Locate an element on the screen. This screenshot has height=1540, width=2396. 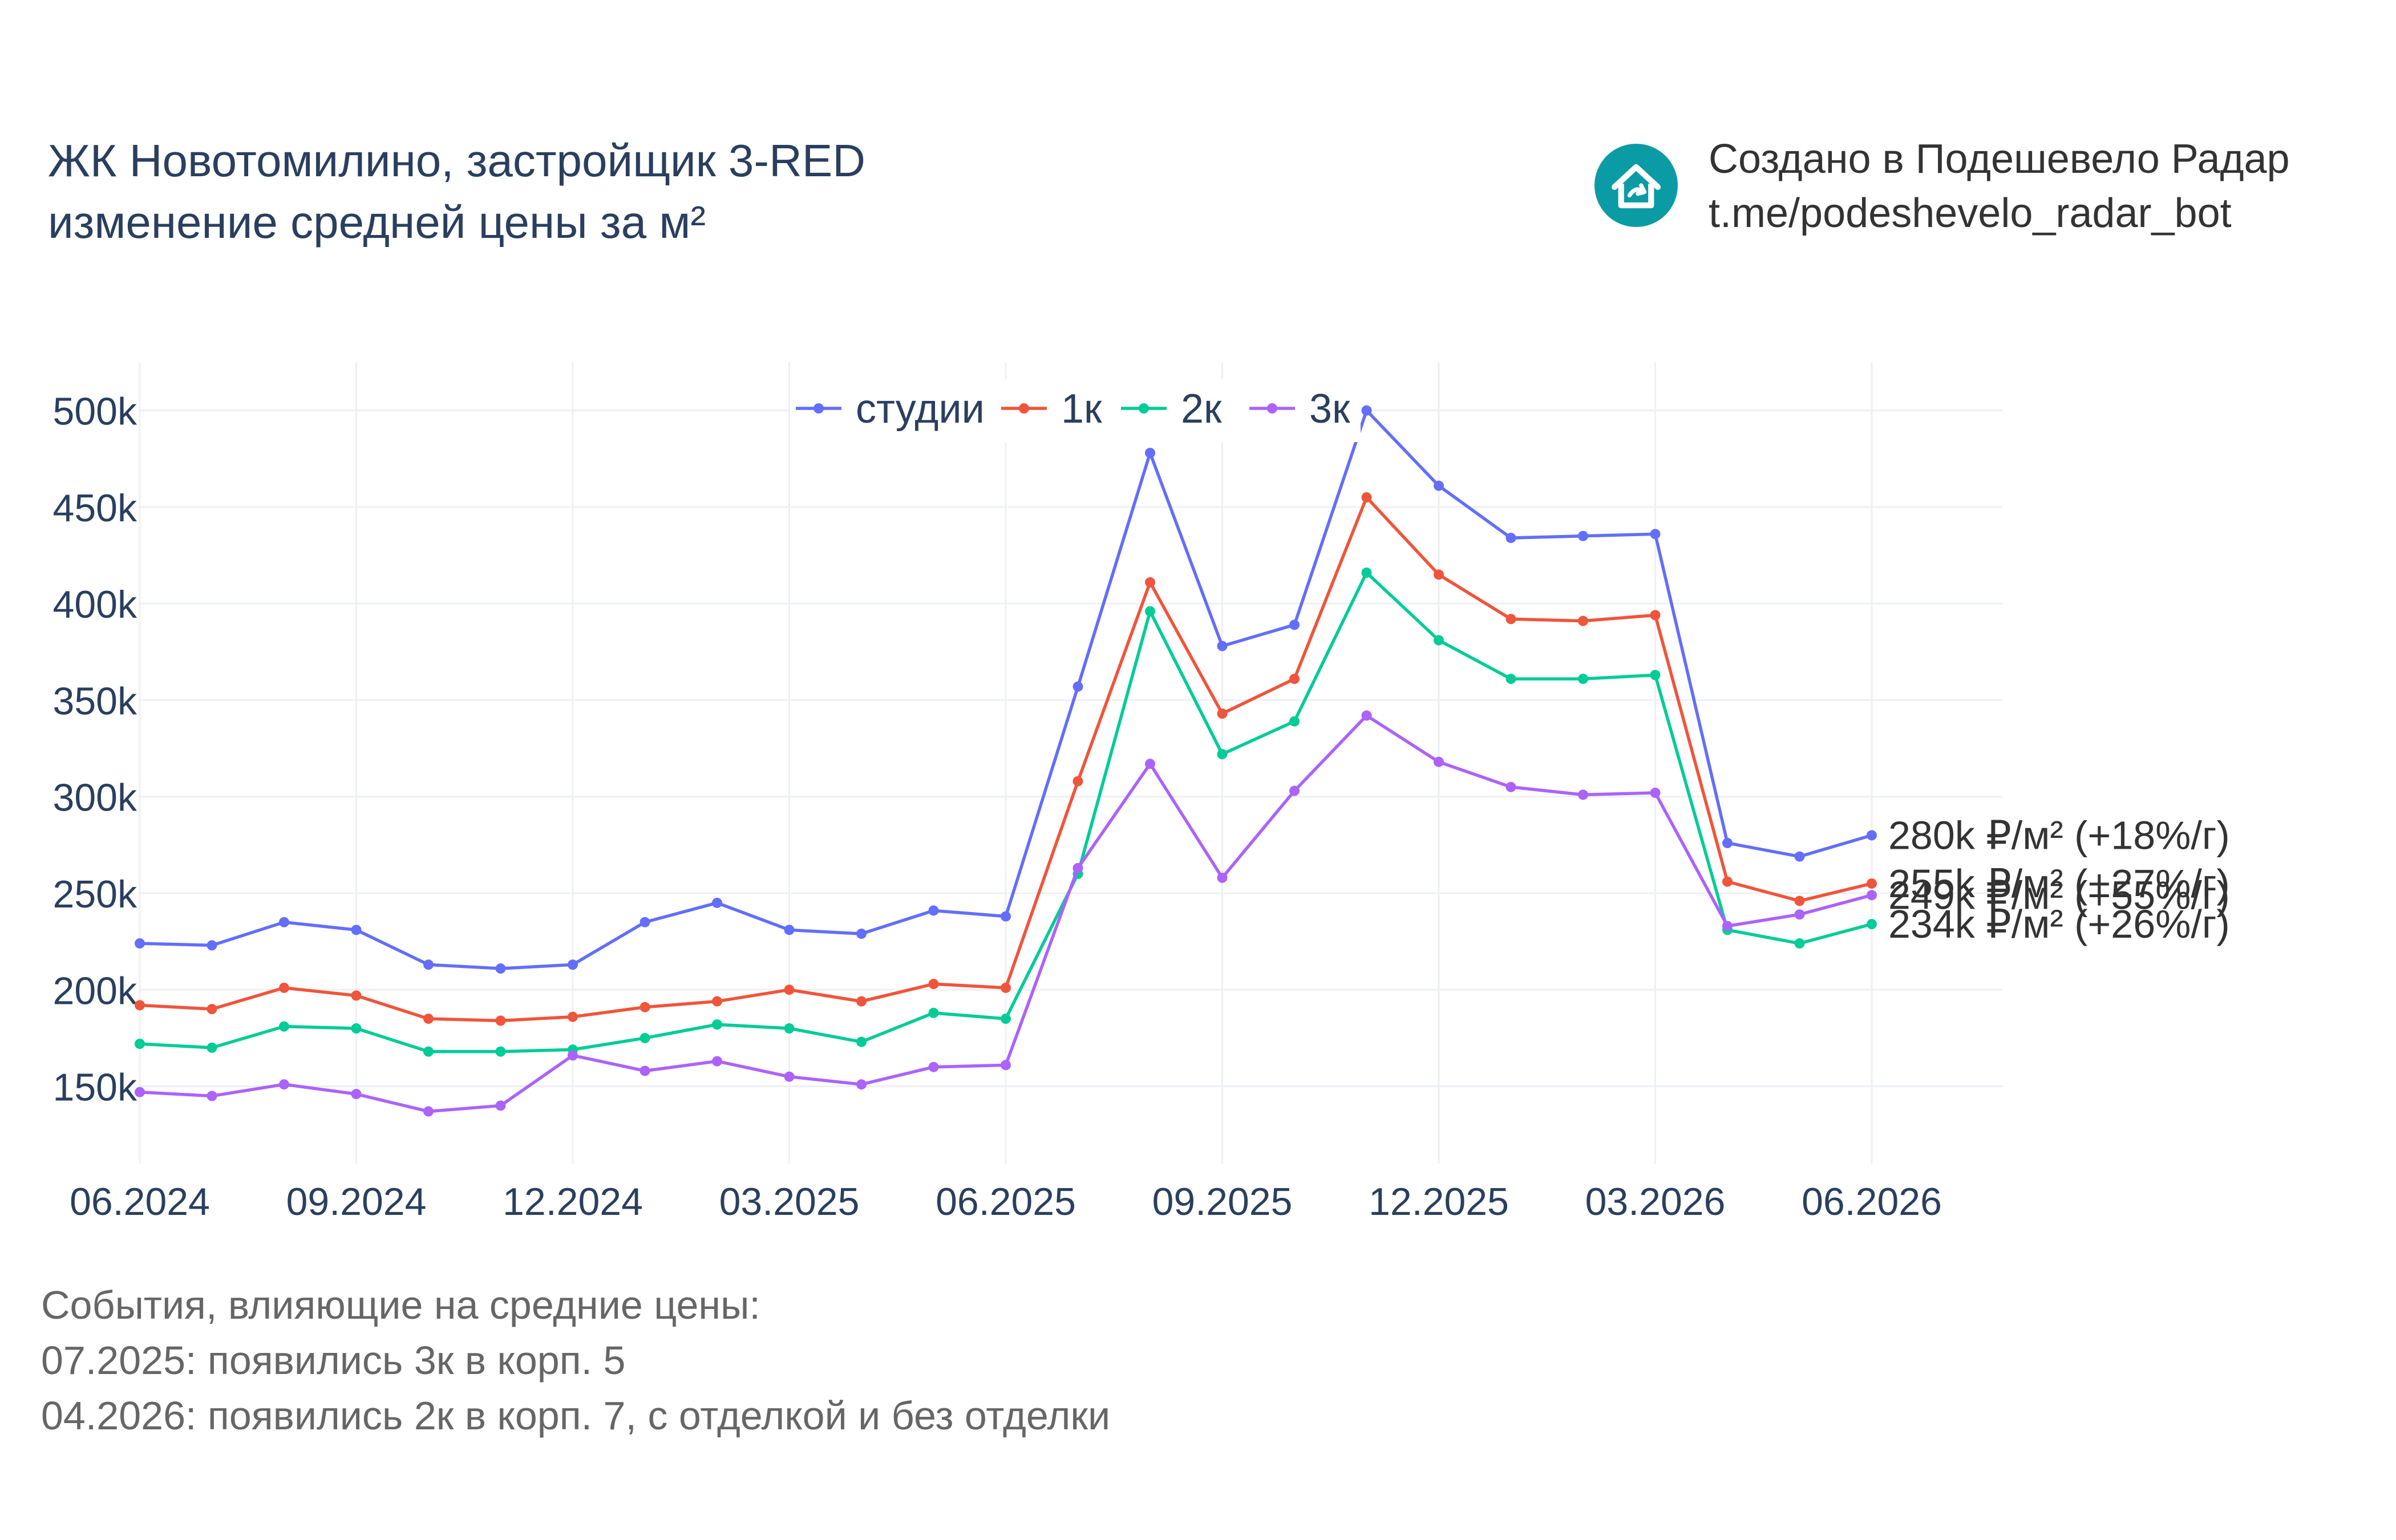
events-heading: События, влияющие на средние цены: is located at coordinates (401, 1305).